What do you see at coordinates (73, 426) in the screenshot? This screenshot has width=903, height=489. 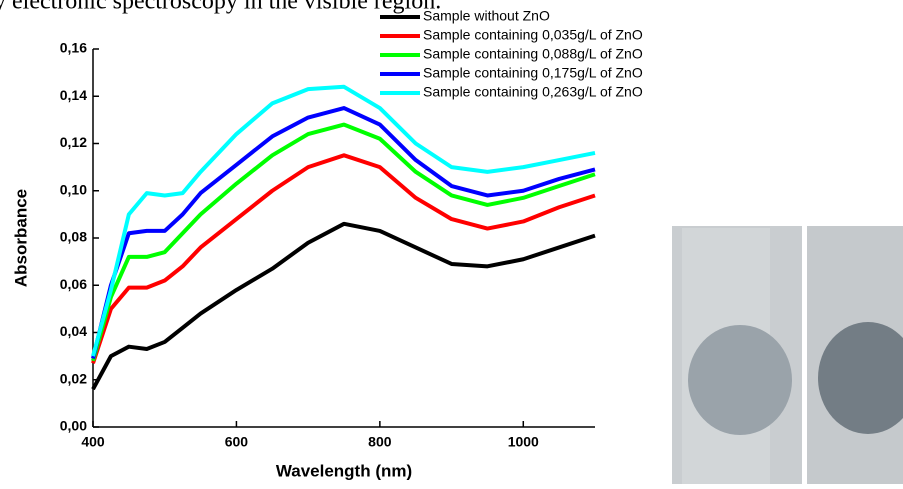 I see `y-tick-label: 0,00` at bounding box center [73, 426].